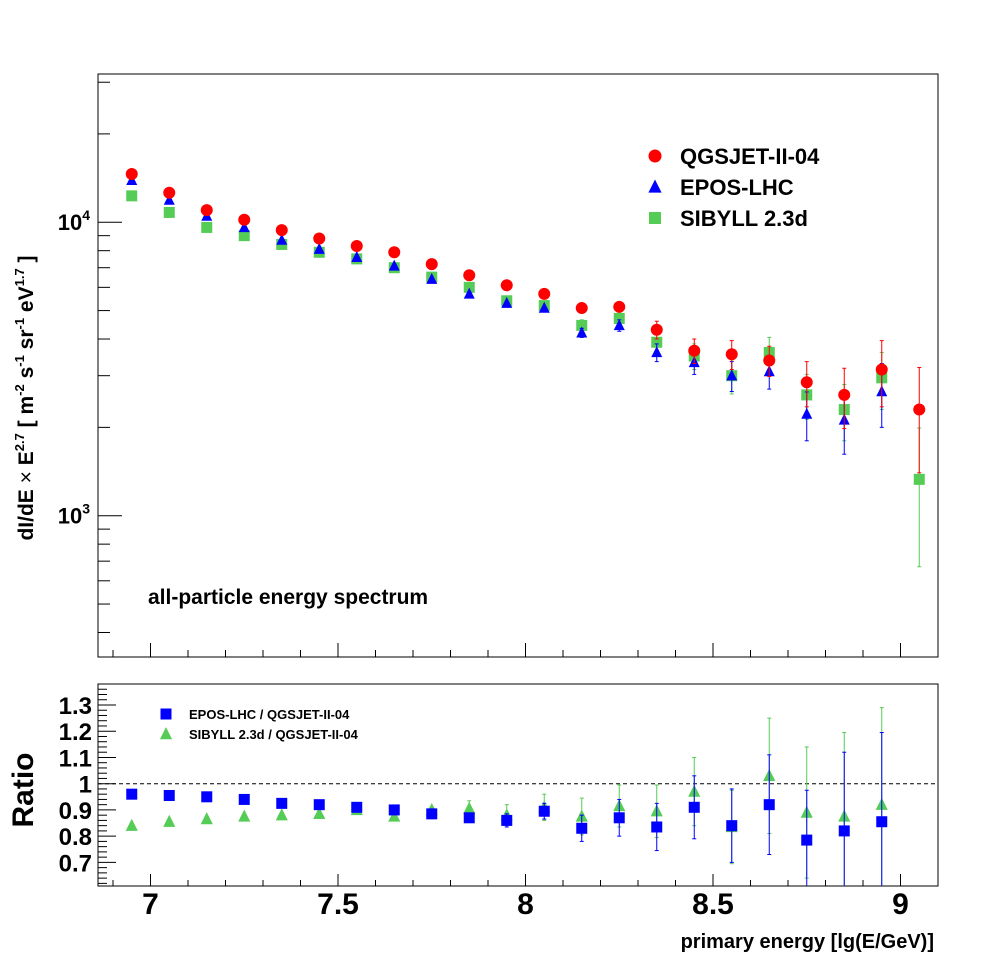 The height and width of the screenshot is (976, 998). I want to click on spectrum-y-tick-label: 10³, so click(74, 515).